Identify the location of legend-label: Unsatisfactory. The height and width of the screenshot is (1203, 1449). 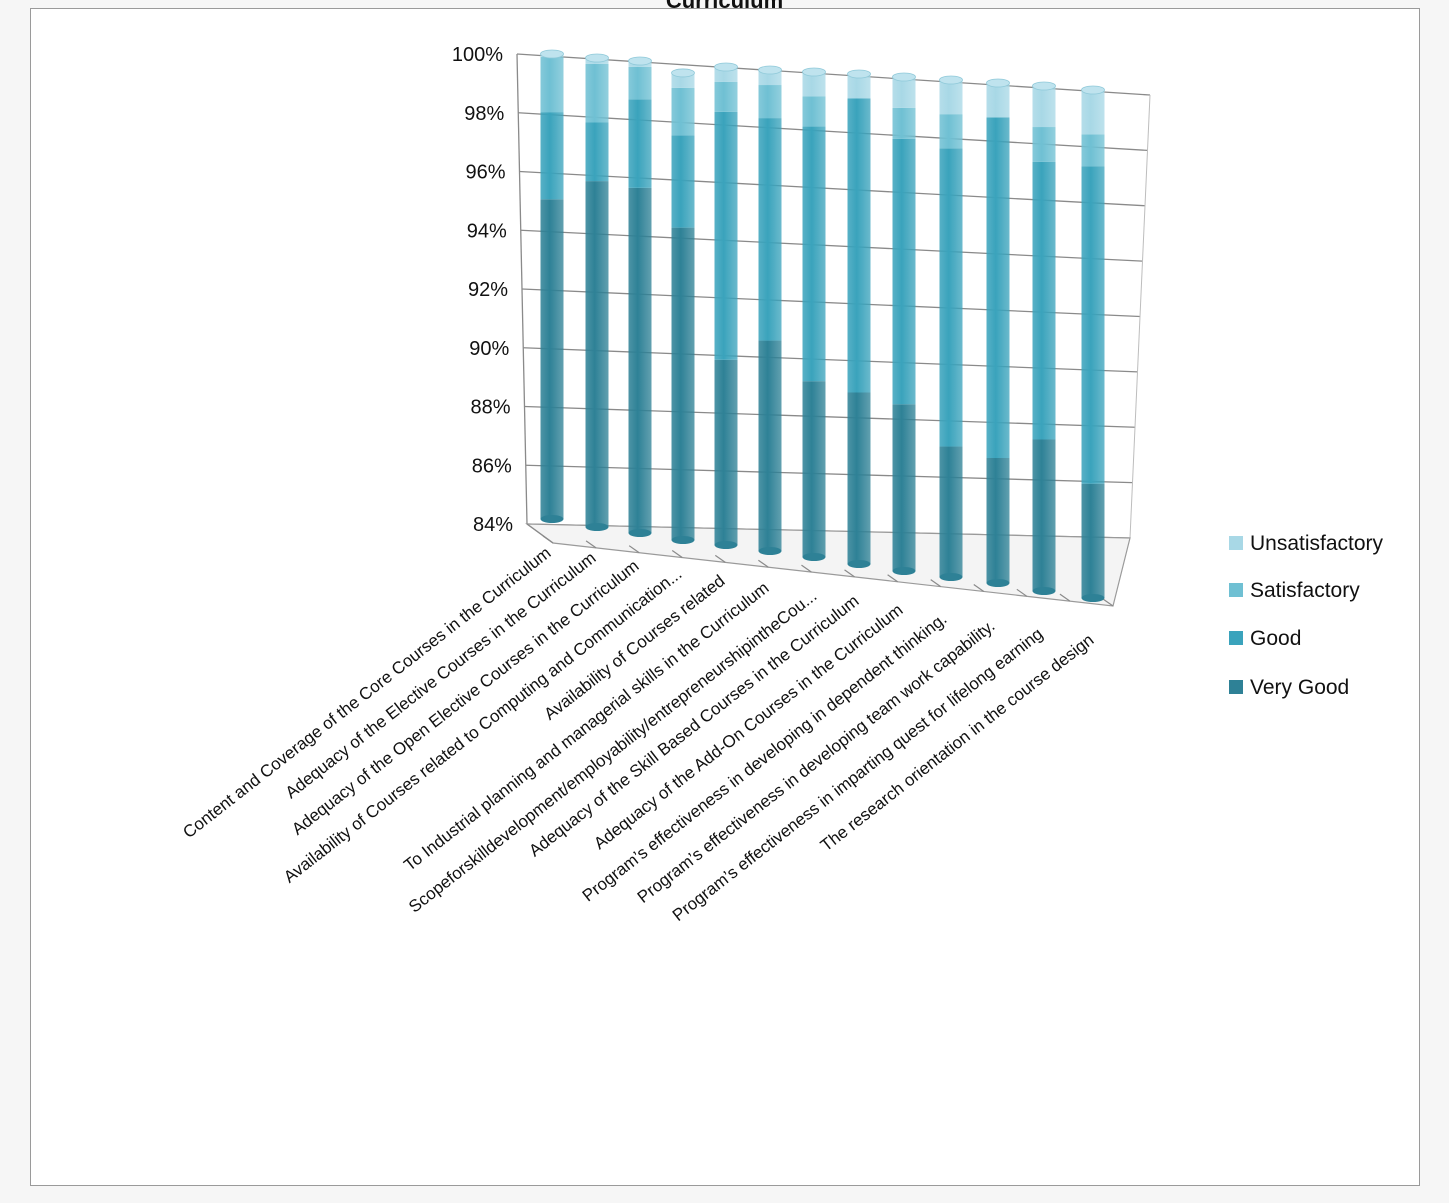
(1317, 543).